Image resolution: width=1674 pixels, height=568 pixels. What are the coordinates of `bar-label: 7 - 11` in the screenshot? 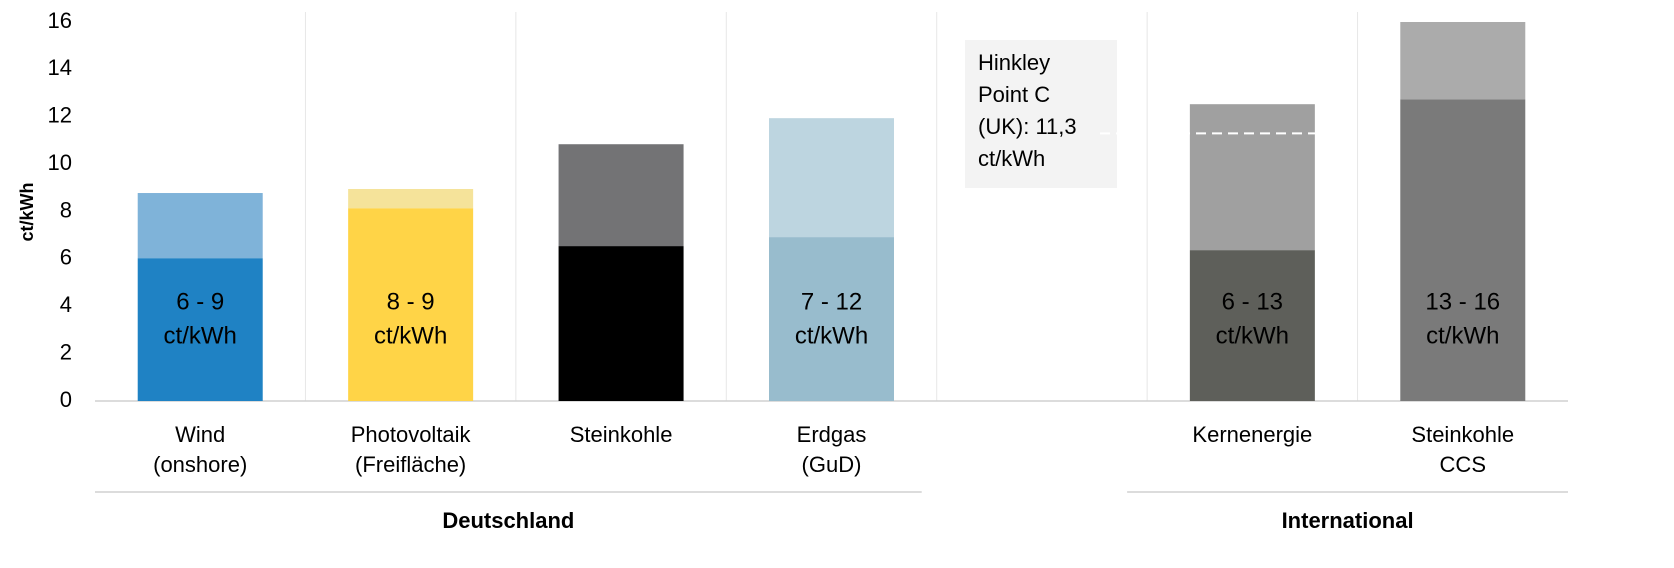 It's located at (621, 301).